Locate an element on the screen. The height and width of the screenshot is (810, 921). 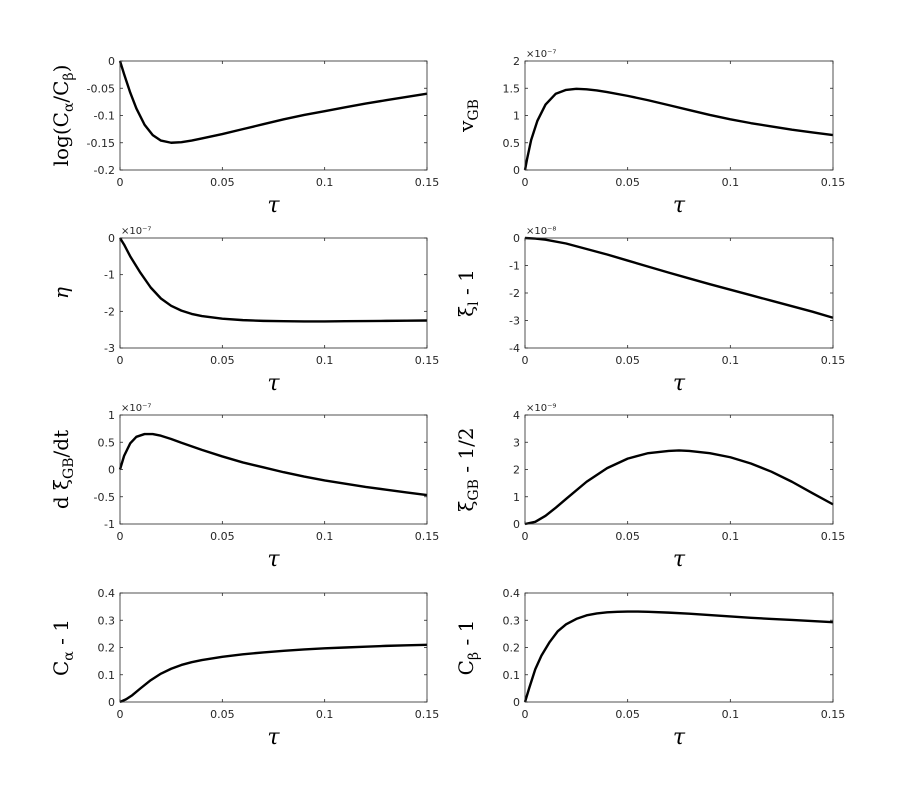
subplot-7: 0 0.05 0.1 0.15 0 0.1 0.2 0.3 0.4 τ Cα - 1 is located at coordinates (244, 668).